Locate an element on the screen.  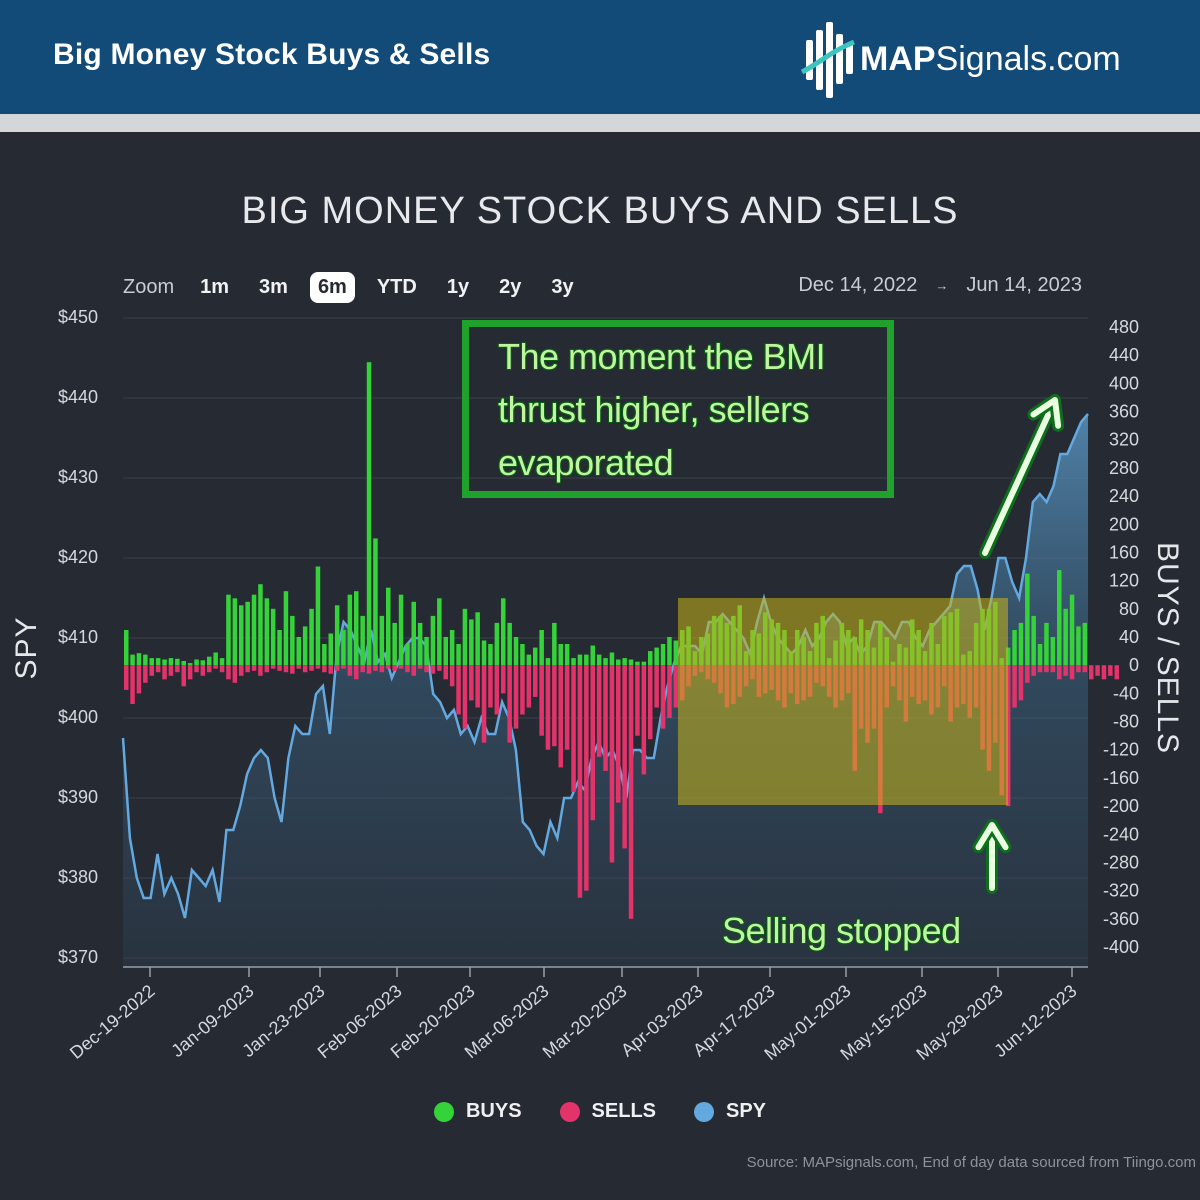
x-tick-label: Jun-12-2023 is located at coordinates (1035, 1021).